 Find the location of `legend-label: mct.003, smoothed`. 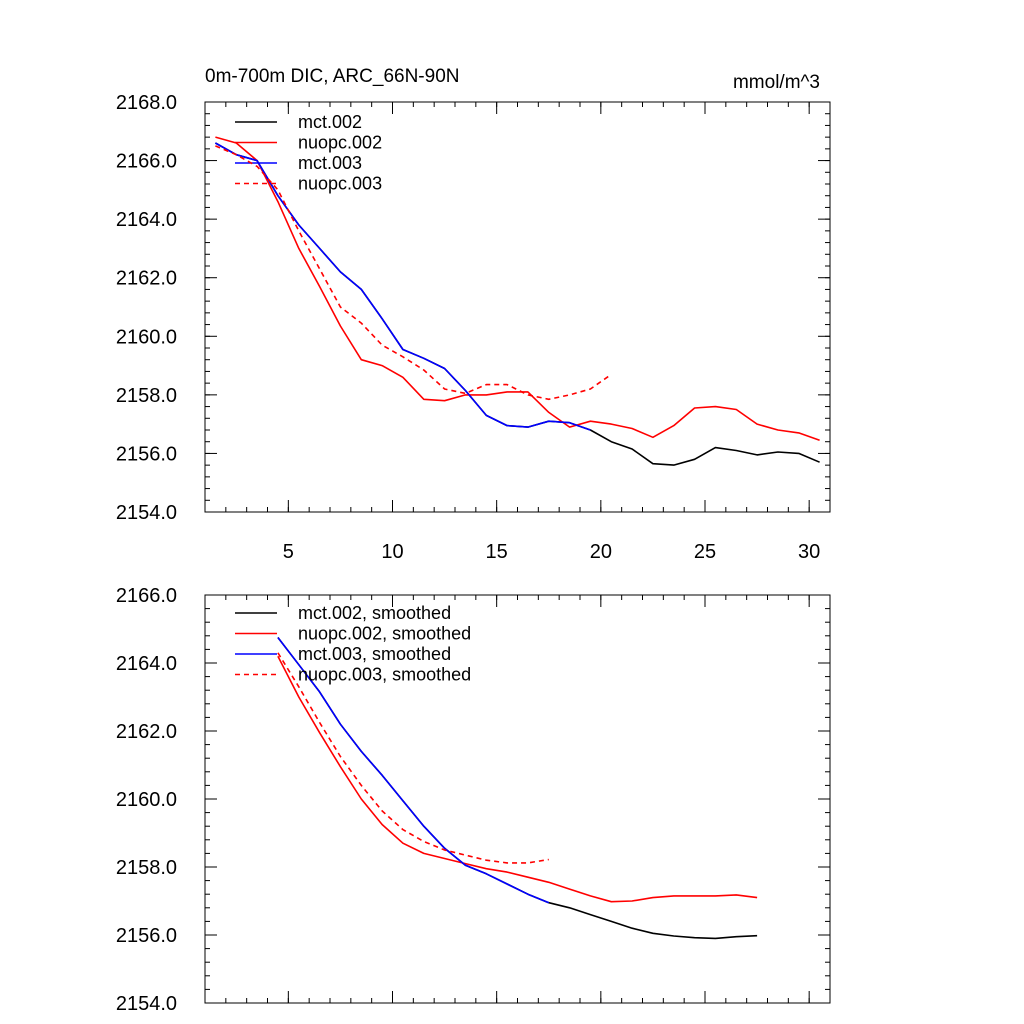

legend-label: mct.003, smoothed is located at coordinates (374, 654).